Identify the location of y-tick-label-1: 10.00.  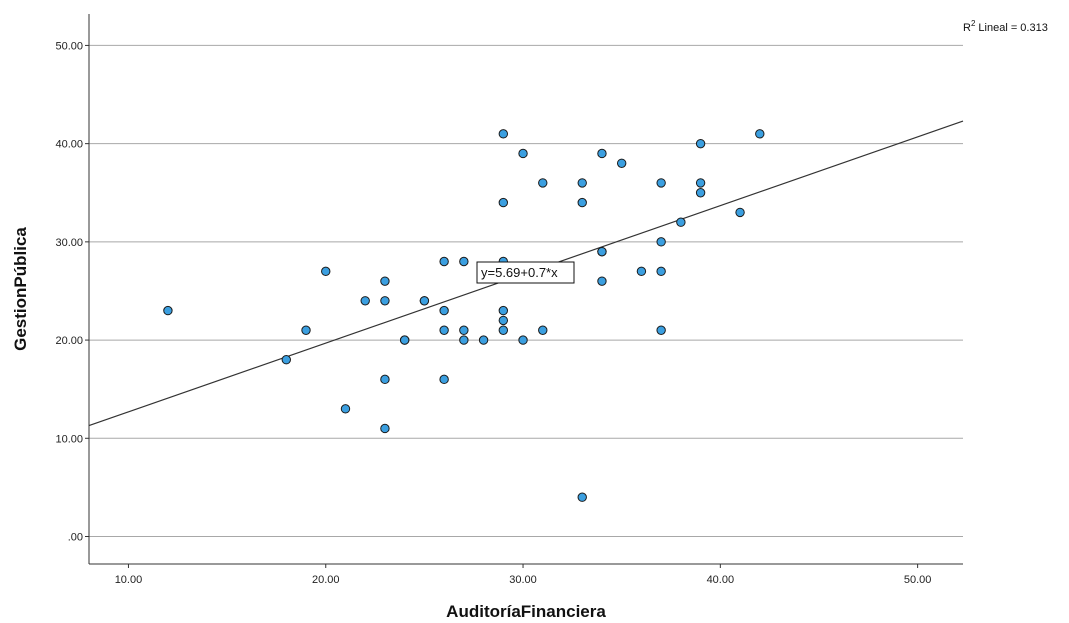
(69, 439).